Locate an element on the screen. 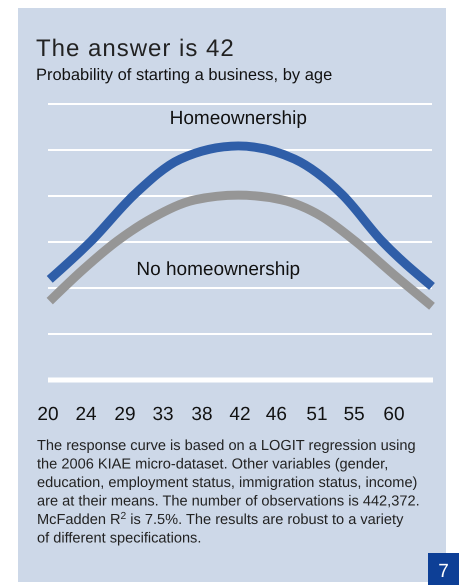 The width and height of the screenshot is (459, 585). text: 7 is located at coordinates (443, 571).